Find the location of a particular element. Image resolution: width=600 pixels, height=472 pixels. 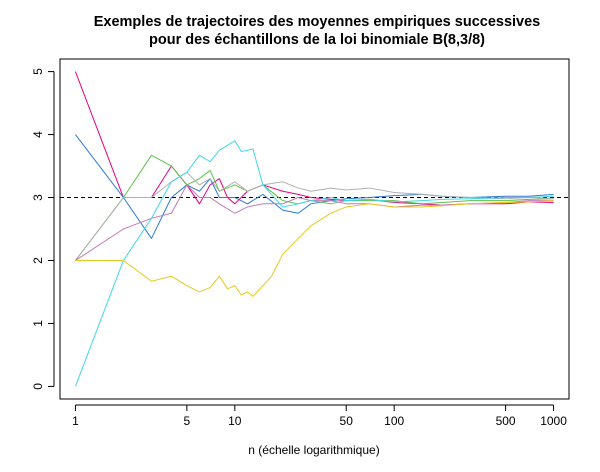

y-tick-label: 1 is located at coordinates (38, 323).